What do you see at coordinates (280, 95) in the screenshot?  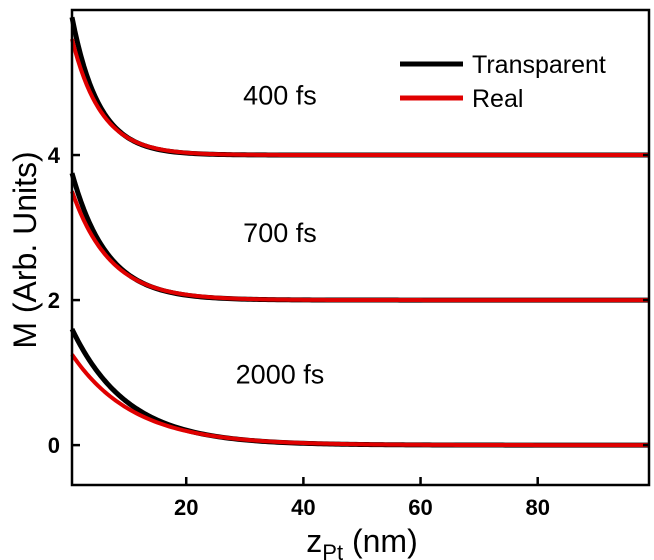 I see `annotation-1: 400 fs` at bounding box center [280, 95].